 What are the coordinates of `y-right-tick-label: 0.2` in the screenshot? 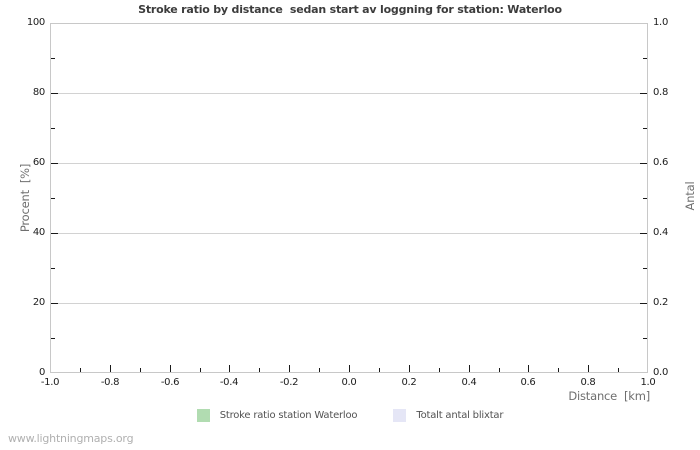 It's located at (661, 302).